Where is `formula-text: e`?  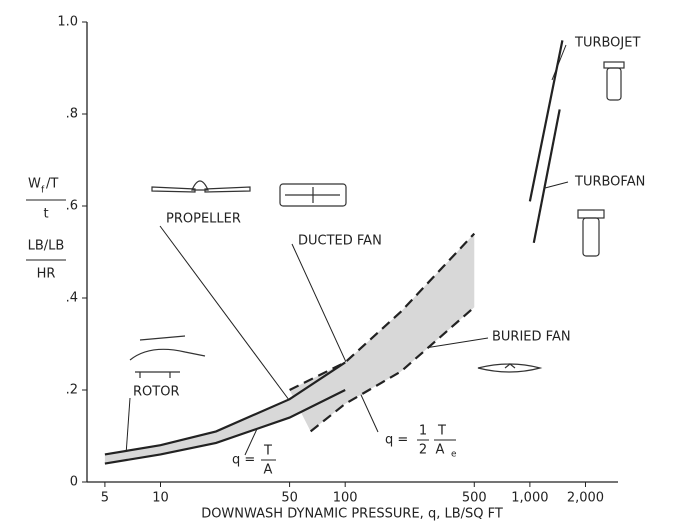 formula-text: e is located at coordinates (454, 455).